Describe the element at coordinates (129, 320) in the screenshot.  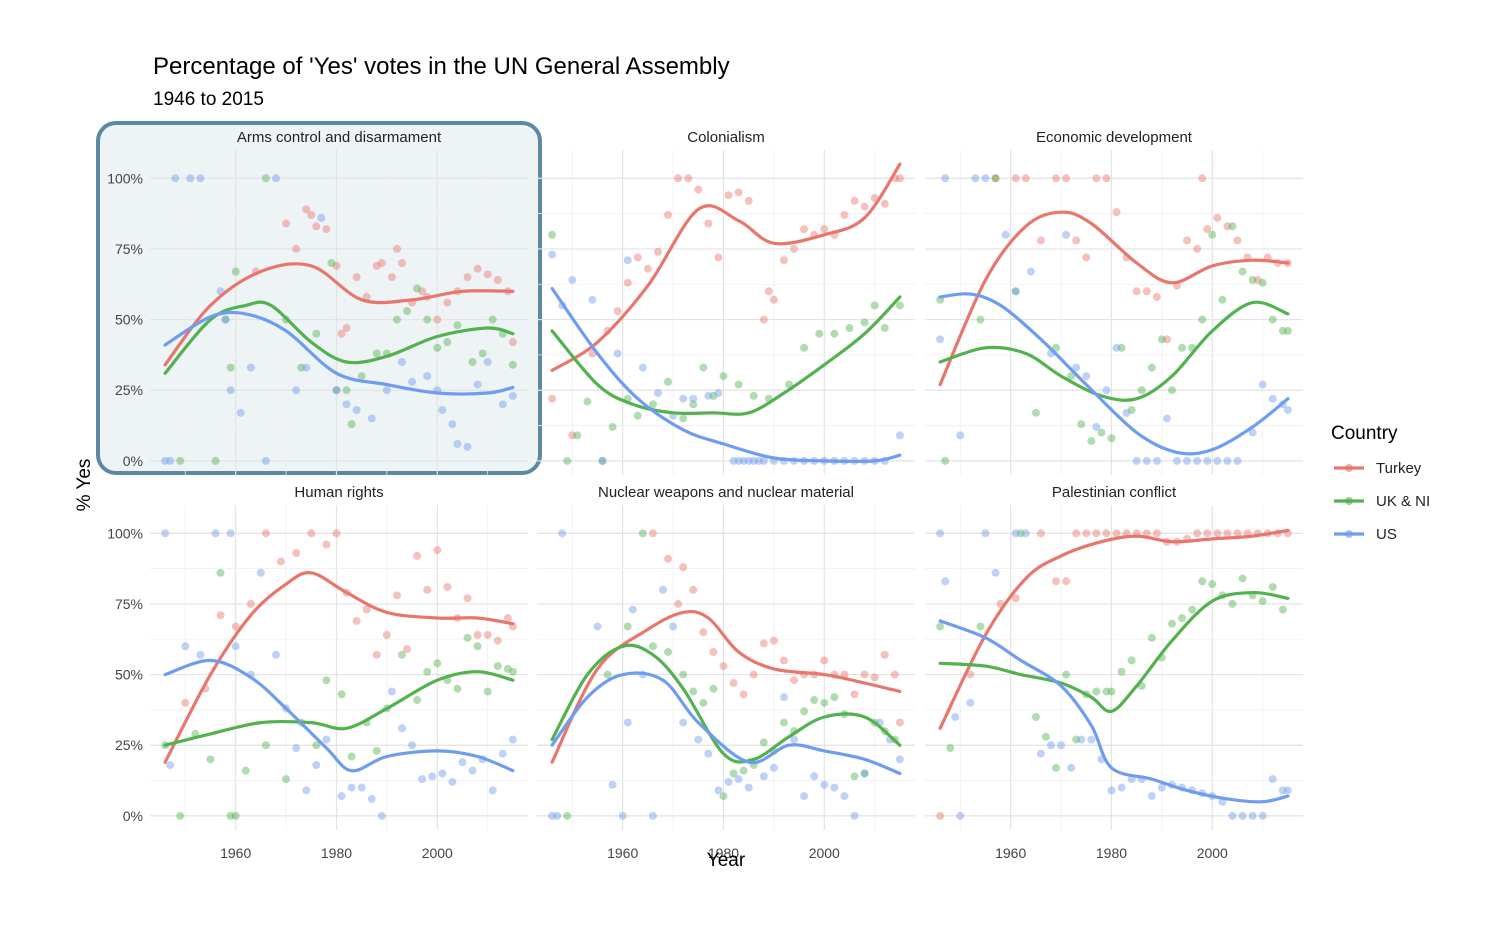
I see `y-tick-label: 50%` at that location.